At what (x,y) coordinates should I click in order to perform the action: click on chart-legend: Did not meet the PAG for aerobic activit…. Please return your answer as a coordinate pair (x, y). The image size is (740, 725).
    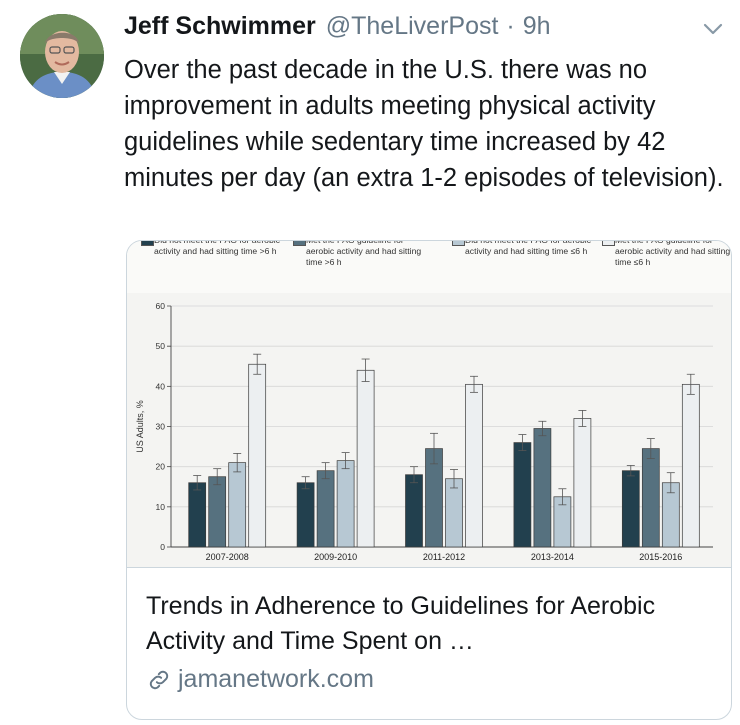
    Looking at the image, I should click on (429, 267).